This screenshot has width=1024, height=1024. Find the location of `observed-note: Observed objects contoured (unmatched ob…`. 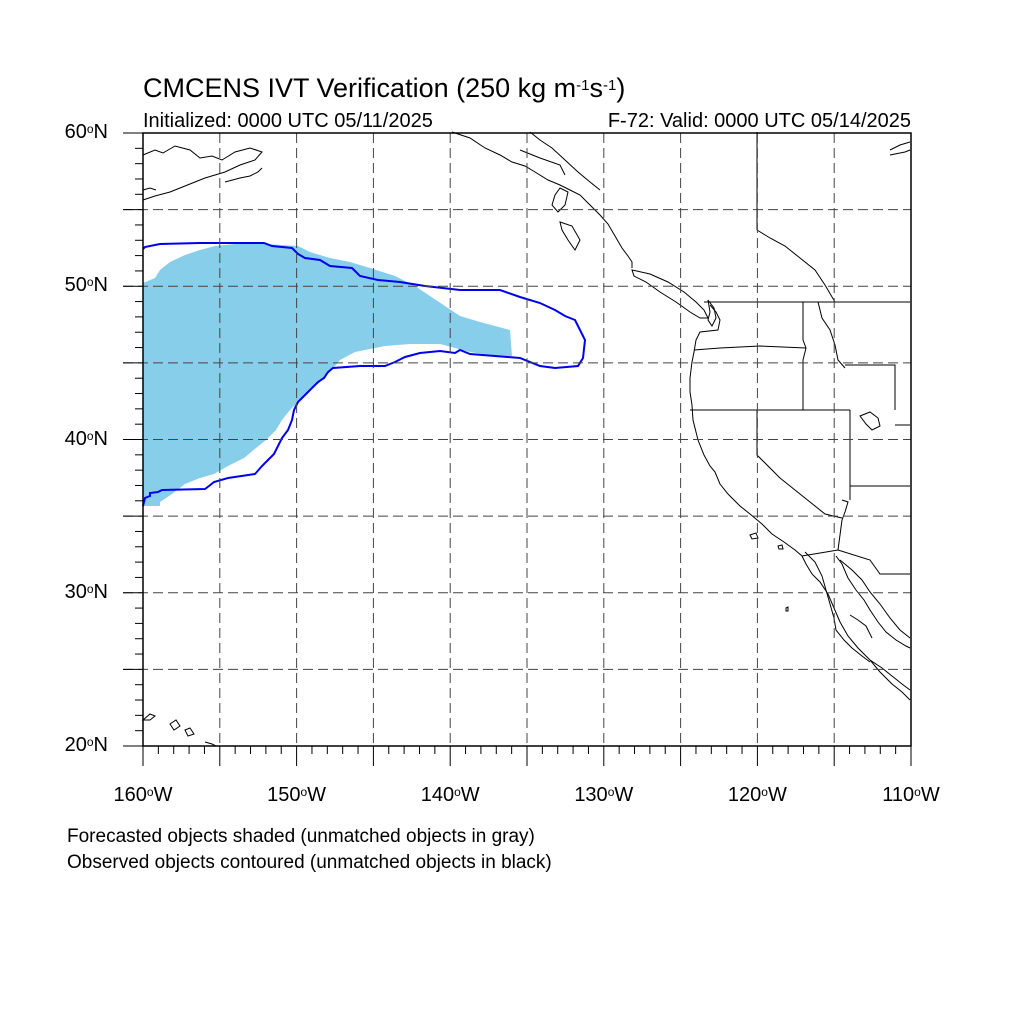

observed-note: Observed objects contoured (unmatched ob… is located at coordinates (309, 862).